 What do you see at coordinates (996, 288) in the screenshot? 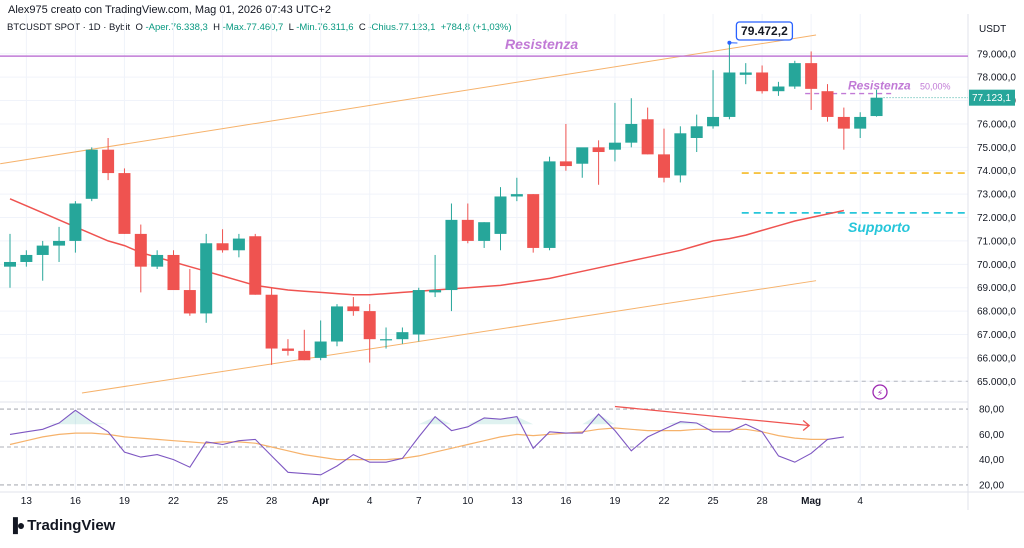
I see `price-tick-label: 69.000,0` at bounding box center [996, 288].